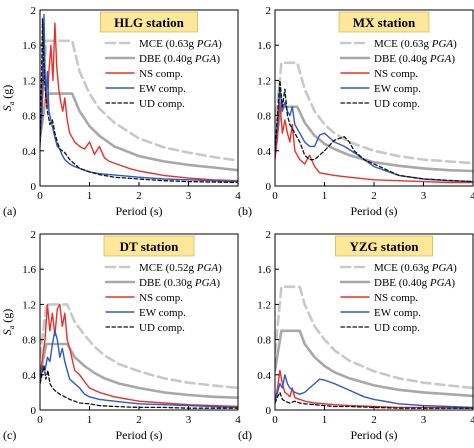  Describe the element at coordinates (9, 435) in the screenshot. I see `panel-label: (c)` at that location.